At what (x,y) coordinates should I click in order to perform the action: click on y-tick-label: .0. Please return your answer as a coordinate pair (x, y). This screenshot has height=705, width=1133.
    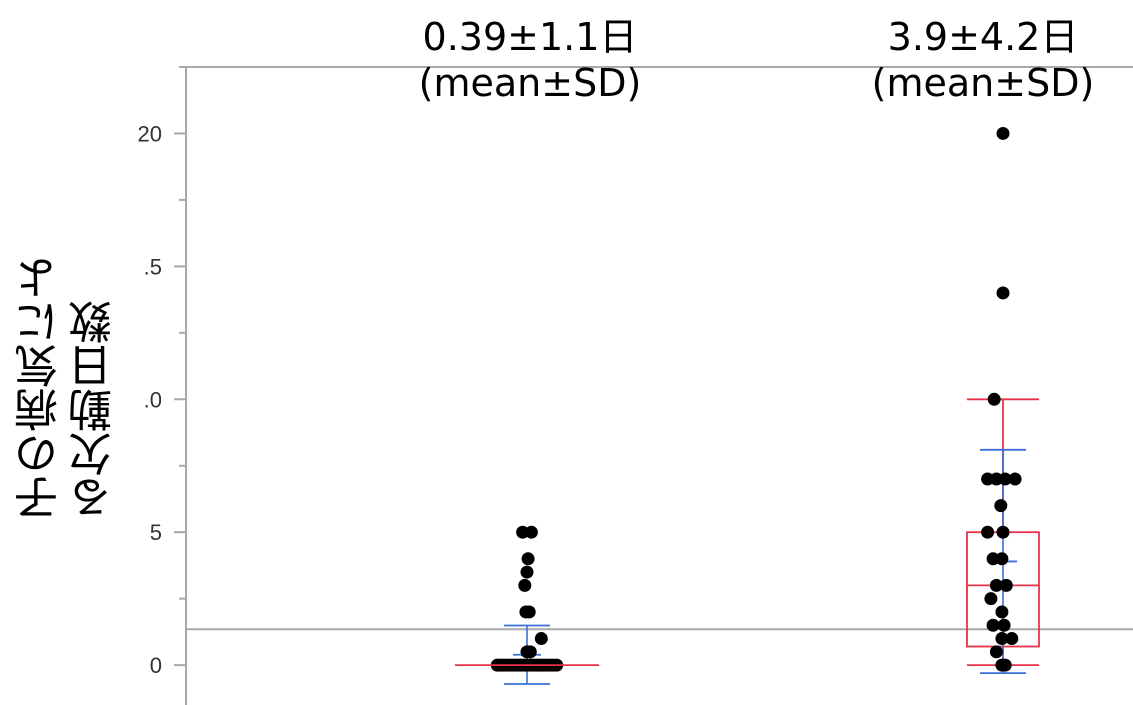
    Looking at the image, I should click on (153, 399).